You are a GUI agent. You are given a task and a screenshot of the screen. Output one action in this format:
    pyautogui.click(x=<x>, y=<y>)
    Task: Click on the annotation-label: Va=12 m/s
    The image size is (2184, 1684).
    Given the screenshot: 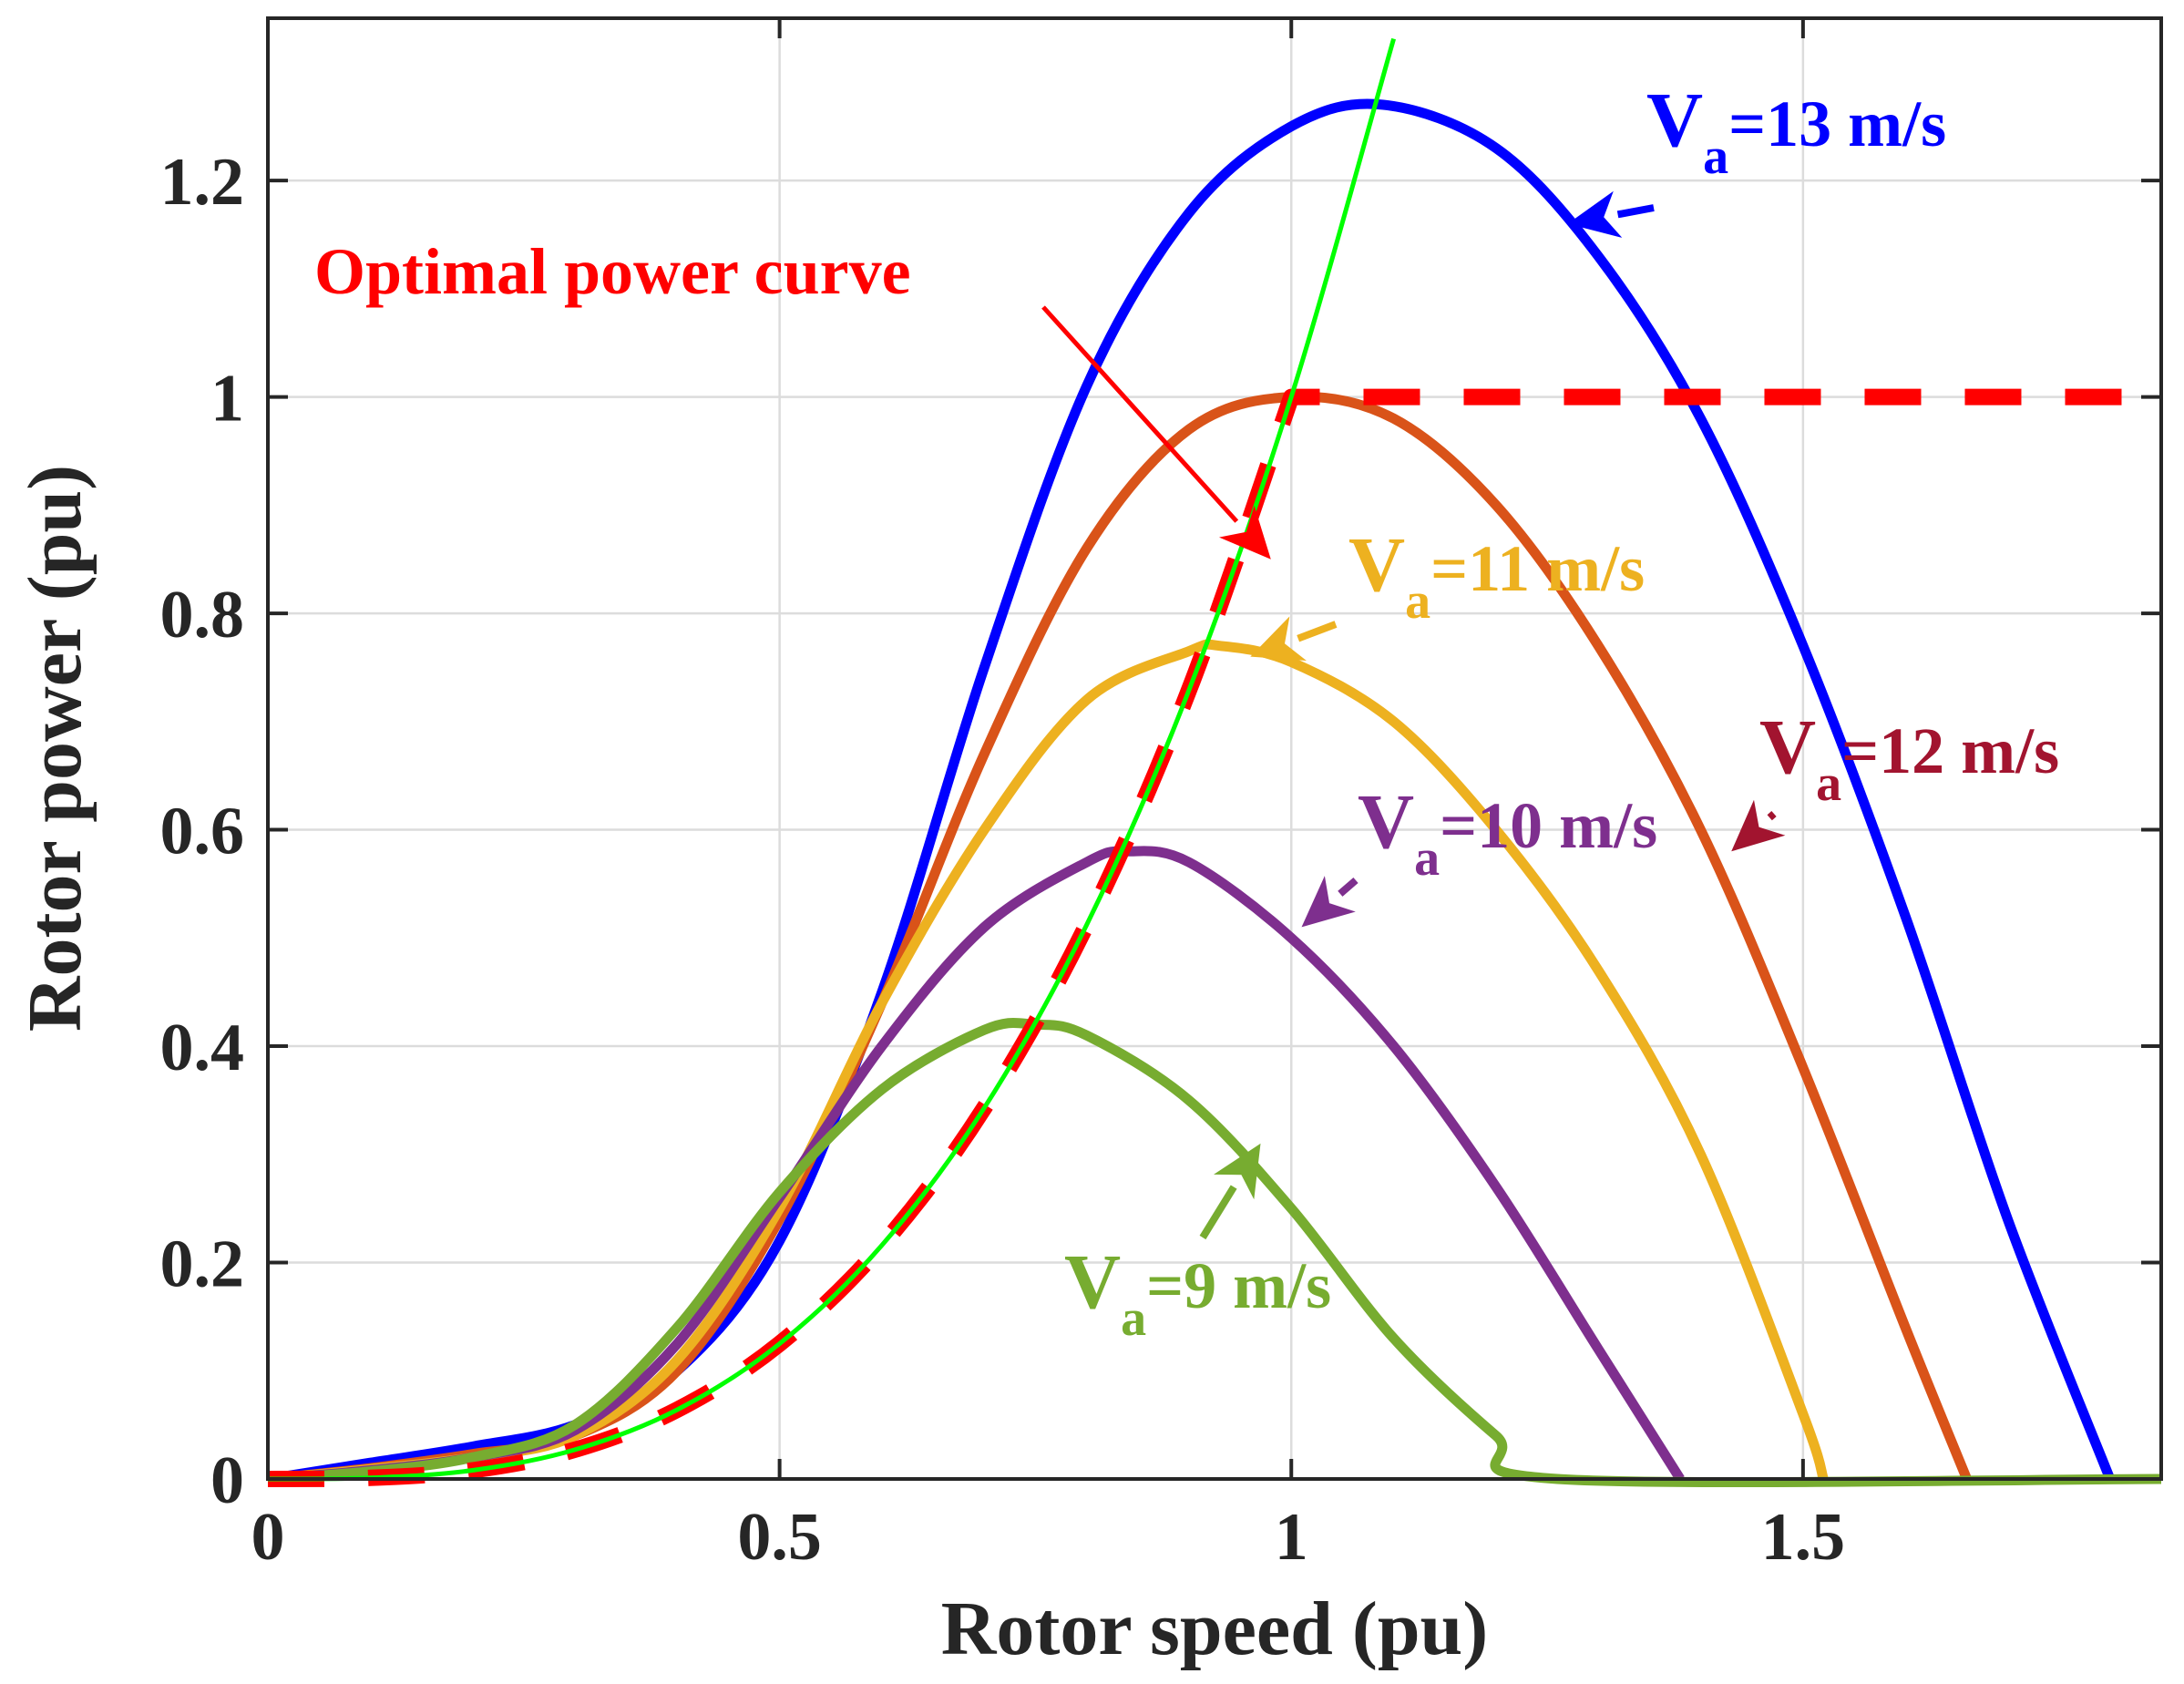 What is the action you would take?
    pyautogui.click(x=1909, y=757)
    